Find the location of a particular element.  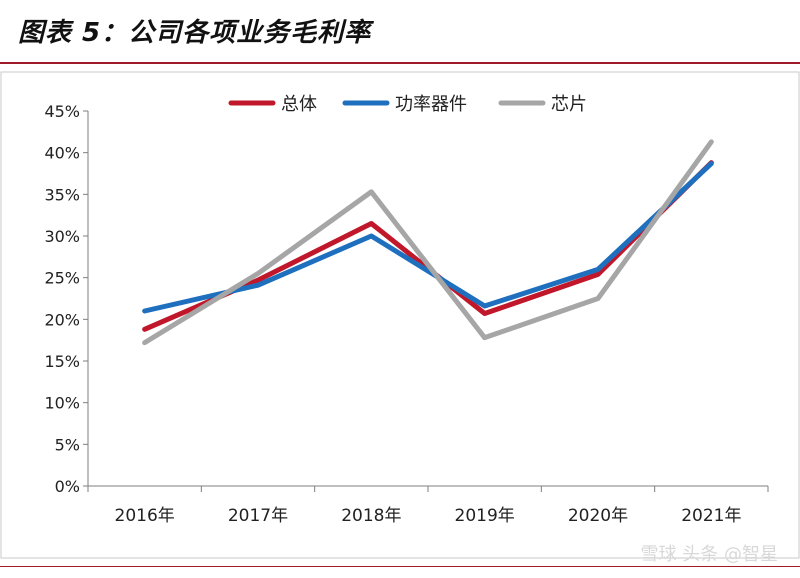

title-rule is located at coordinates (400, 63).